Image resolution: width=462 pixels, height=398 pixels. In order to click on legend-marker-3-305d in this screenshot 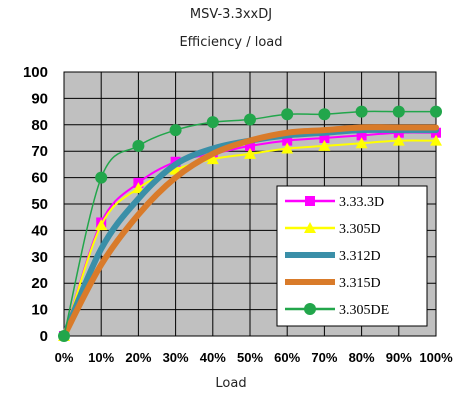, I will do `click(310, 227)`.